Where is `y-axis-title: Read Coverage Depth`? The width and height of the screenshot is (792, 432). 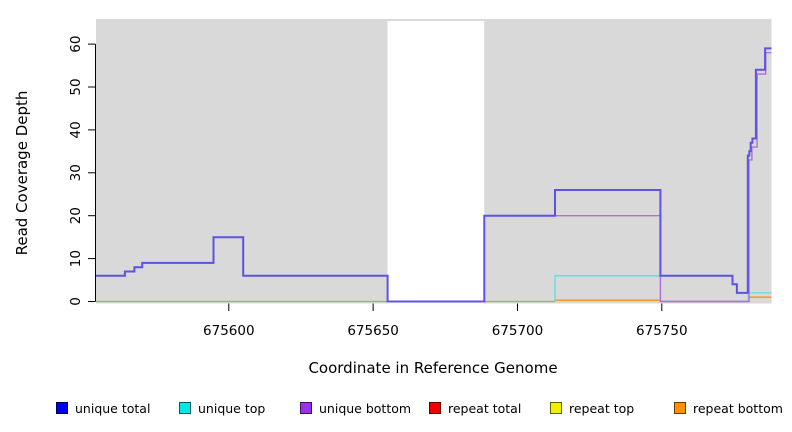 y-axis-title: Read Coverage Depth is located at coordinates (22, 173).